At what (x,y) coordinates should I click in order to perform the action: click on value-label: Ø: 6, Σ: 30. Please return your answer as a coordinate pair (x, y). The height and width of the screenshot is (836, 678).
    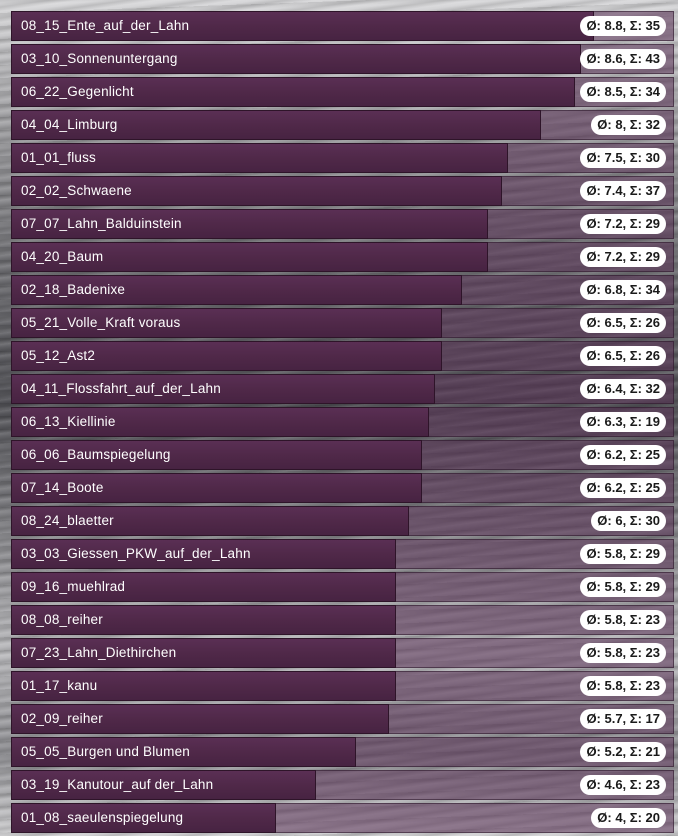
    Looking at the image, I should click on (628, 521).